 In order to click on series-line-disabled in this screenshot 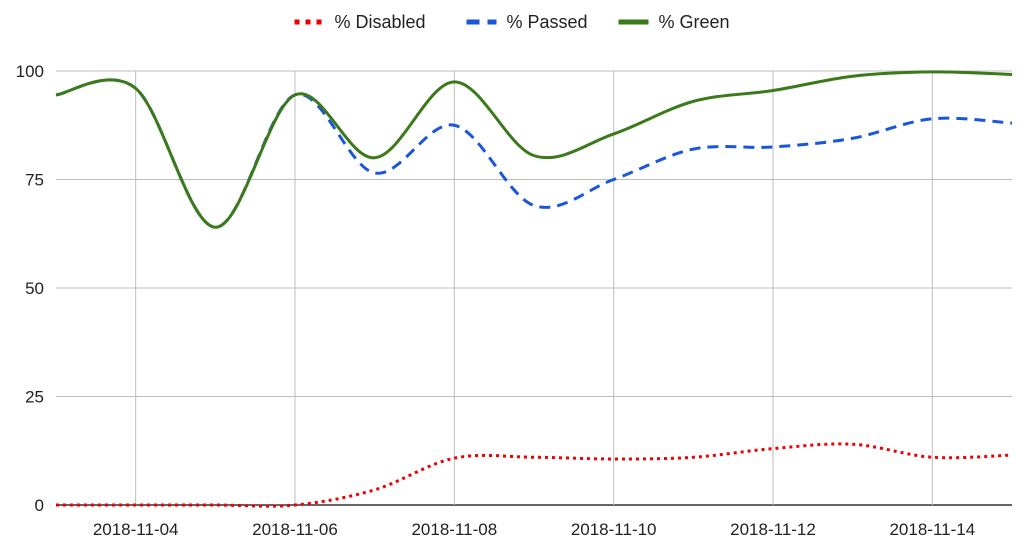, I will do `click(534, 475)`.